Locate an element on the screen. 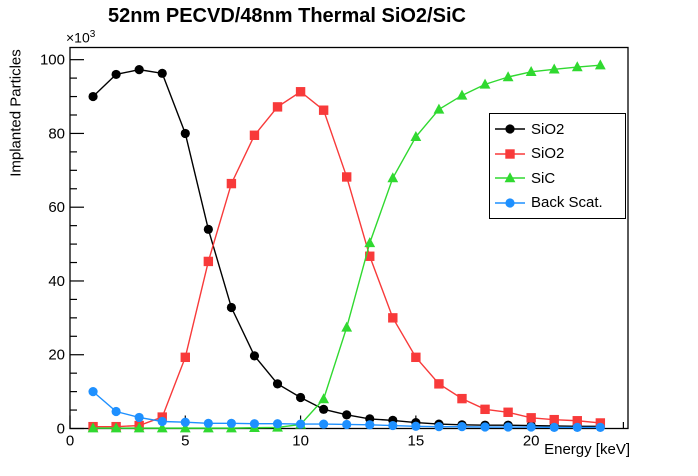  legend-item: Back Scat. is located at coordinates (557, 202).